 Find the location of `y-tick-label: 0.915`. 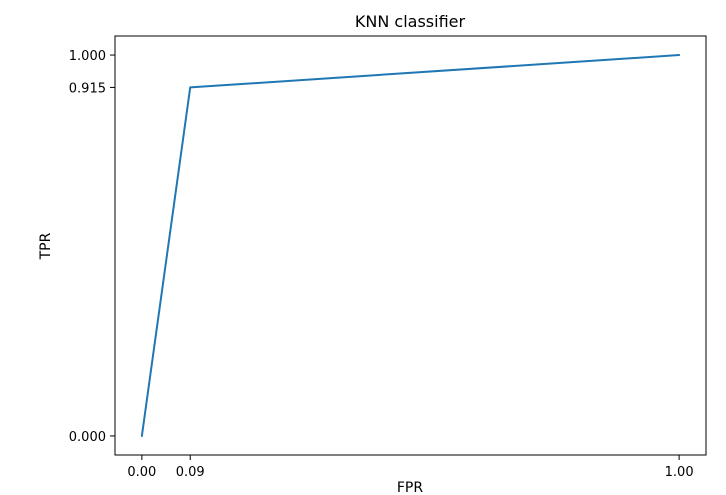

y-tick-label: 0.915 is located at coordinates (87, 88).